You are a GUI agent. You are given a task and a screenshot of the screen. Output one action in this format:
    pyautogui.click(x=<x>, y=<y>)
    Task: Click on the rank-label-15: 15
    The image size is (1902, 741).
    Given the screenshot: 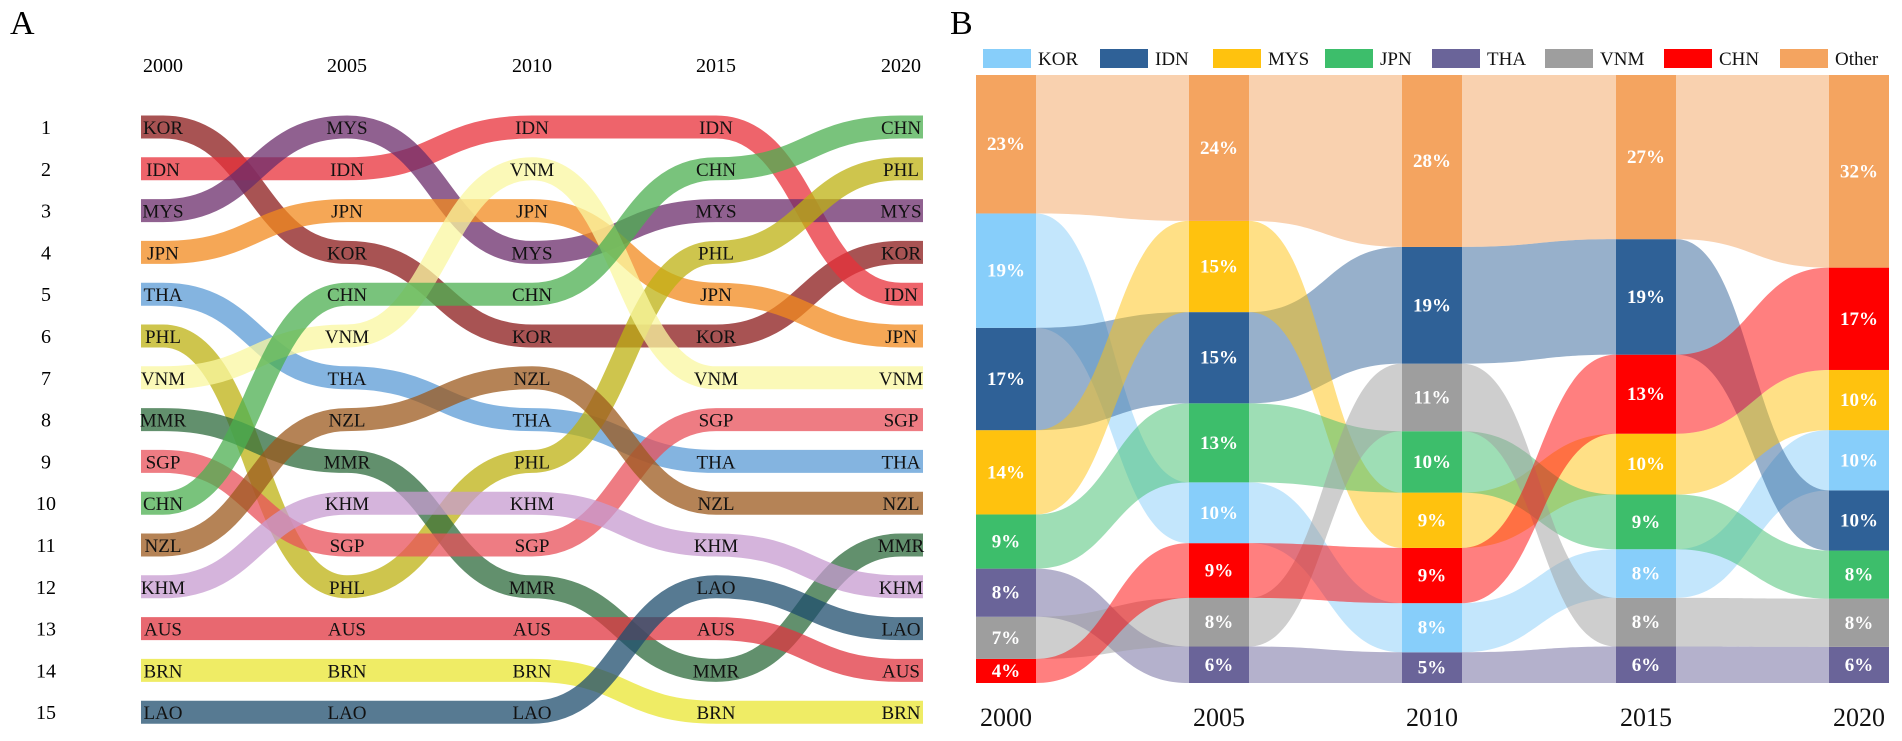 What is the action you would take?
    pyautogui.click(x=46, y=713)
    